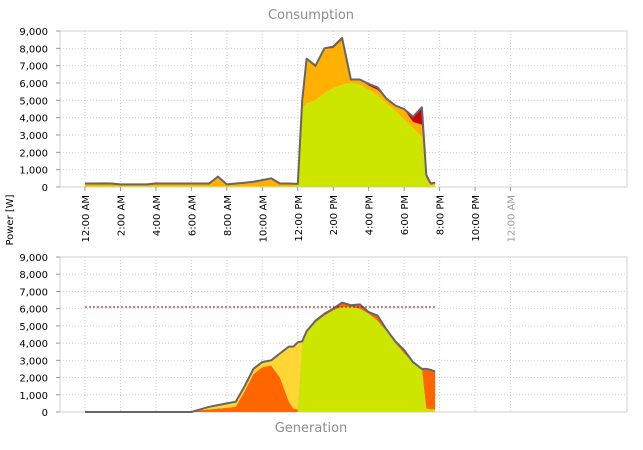 Image resolution: width=643 pixels, height=450 pixels. I want to click on x-tick-label: 12:00 PM, so click(299, 218).